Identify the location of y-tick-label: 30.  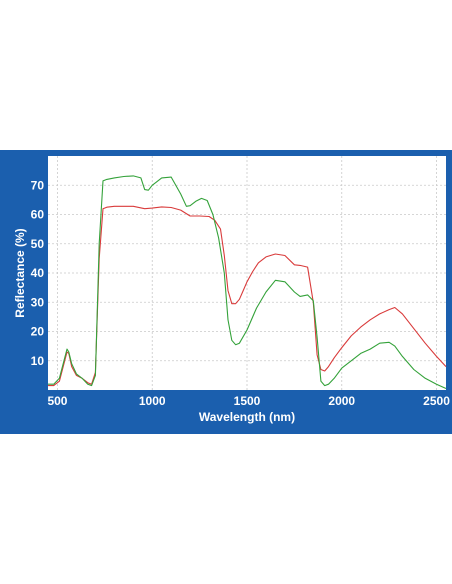
(38, 302).